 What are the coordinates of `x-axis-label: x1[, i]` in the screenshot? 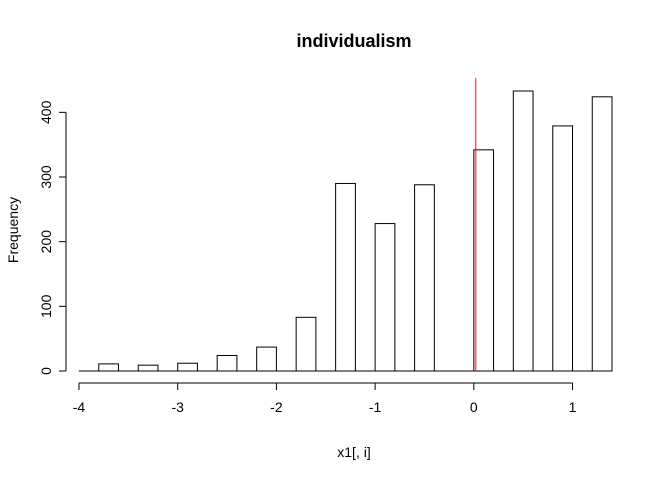 It's located at (353, 452).